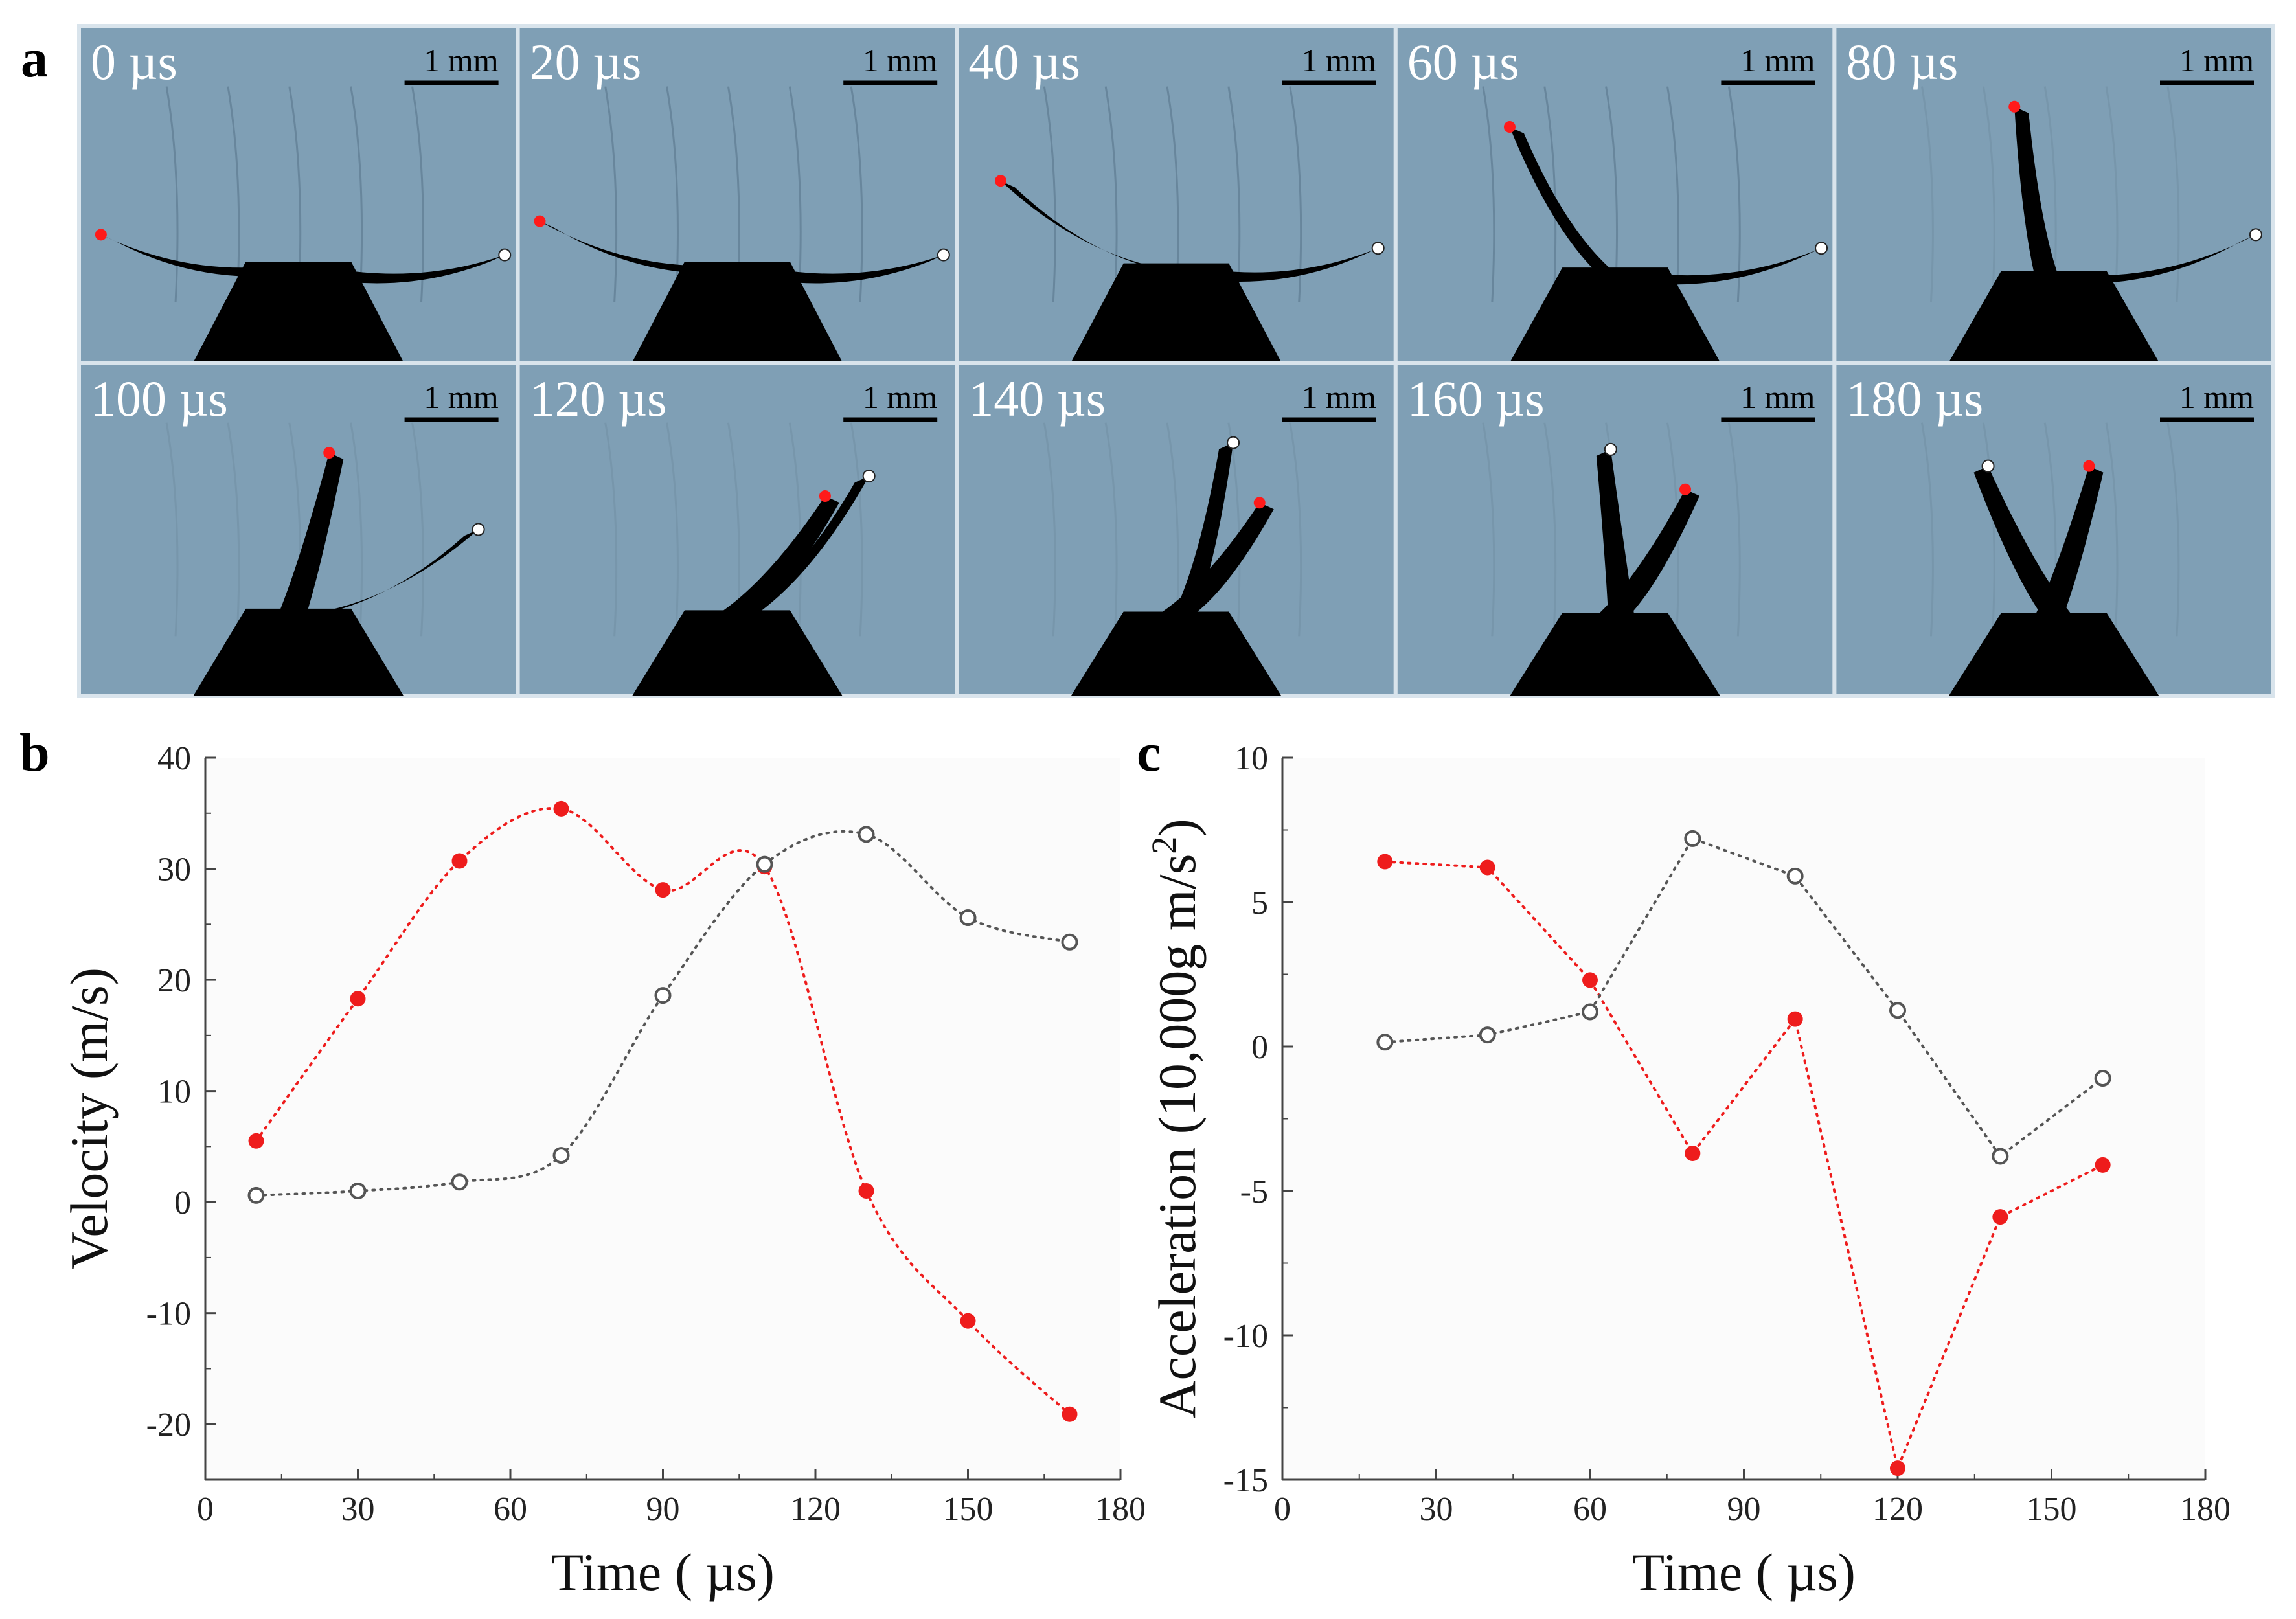 The image size is (2296, 1619). I want to click on frame-2: 40 µs 1 mm, so click(1176, 194).